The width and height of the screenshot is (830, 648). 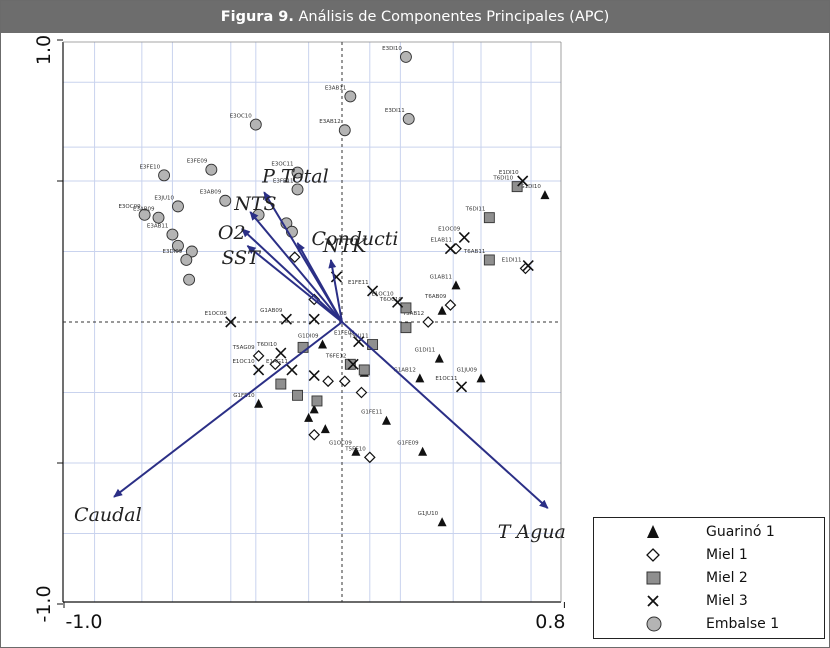 I want to click on vector-label: NTS, so click(x=254, y=204).